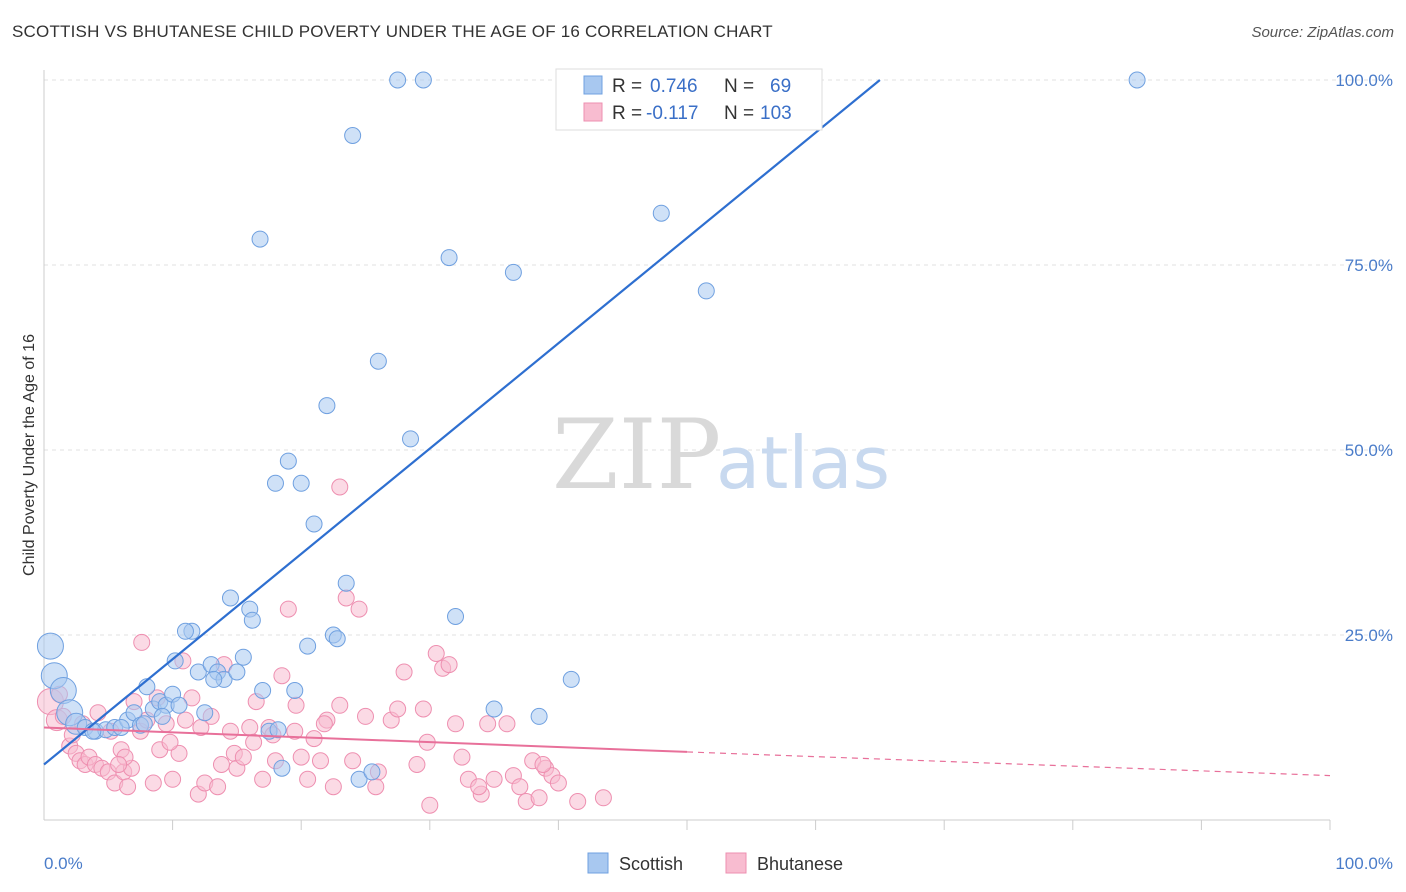  Describe the element at coordinates (715, 863) in the screenshot. I see `bottom-legend: Scottish Bhutanese` at that location.